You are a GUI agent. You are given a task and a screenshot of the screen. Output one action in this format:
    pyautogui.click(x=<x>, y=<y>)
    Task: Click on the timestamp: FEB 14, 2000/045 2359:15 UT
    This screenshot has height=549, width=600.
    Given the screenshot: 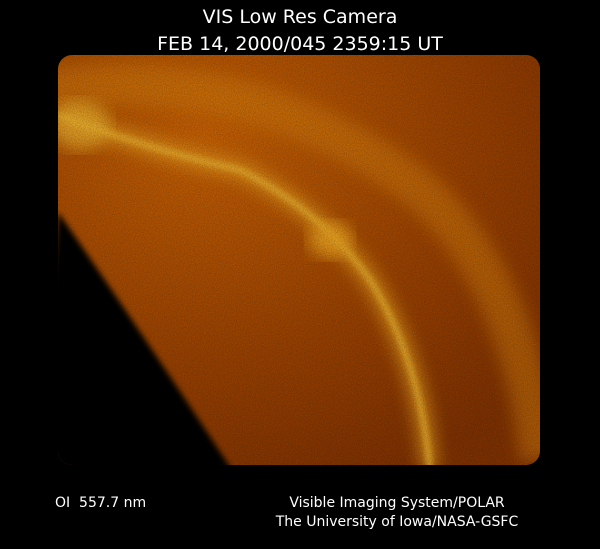 What is the action you would take?
    pyautogui.click(x=300, y=44)
    